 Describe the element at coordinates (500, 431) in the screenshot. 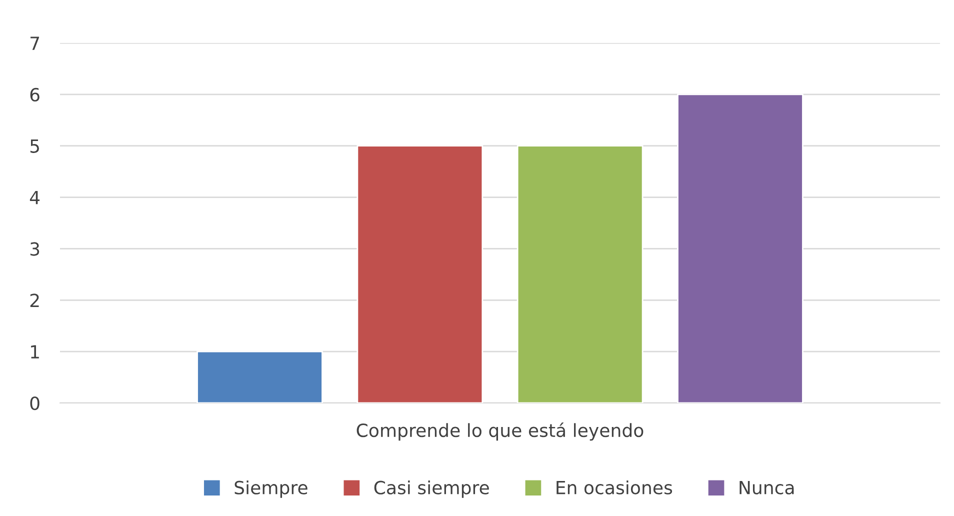

I see `x-tick-label: Comprende lo que está leyendo` at that location.